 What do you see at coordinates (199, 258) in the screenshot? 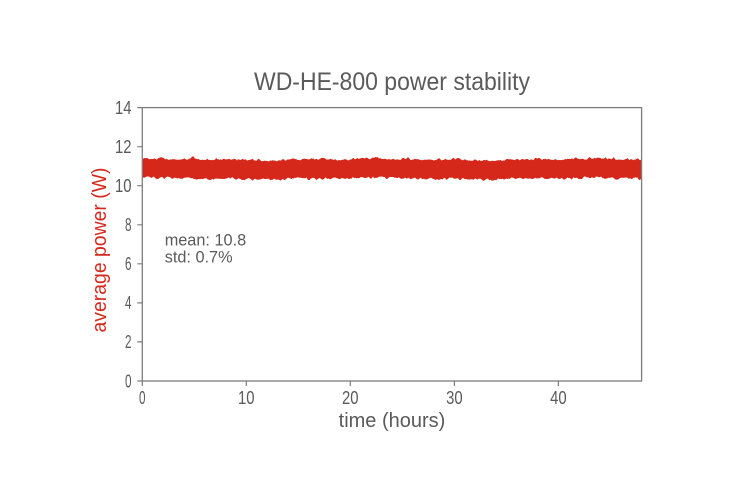
I see `svg-text: std: 0.7%` at bounding box center [199, 258].